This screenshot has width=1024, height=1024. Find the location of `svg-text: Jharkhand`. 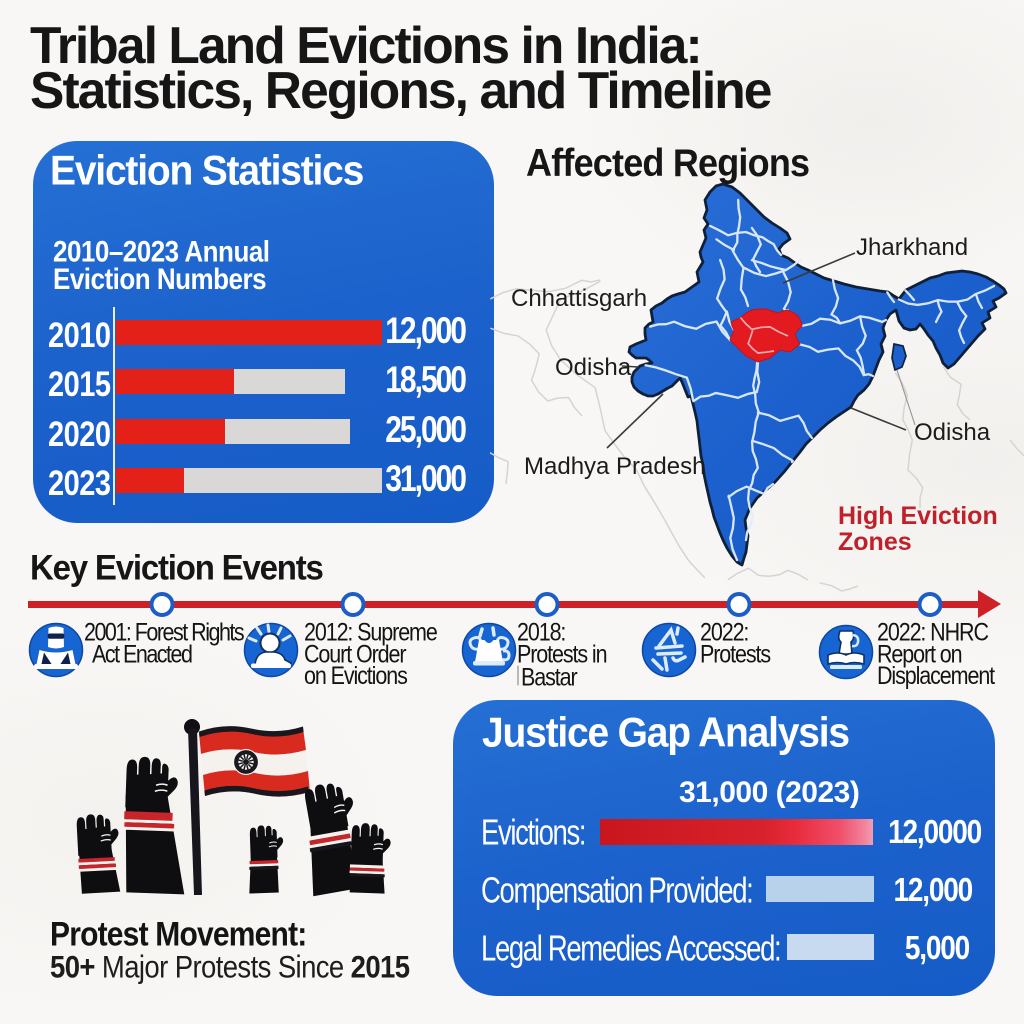

svg-text: Jharkhand is located at coordinates (912, 247).